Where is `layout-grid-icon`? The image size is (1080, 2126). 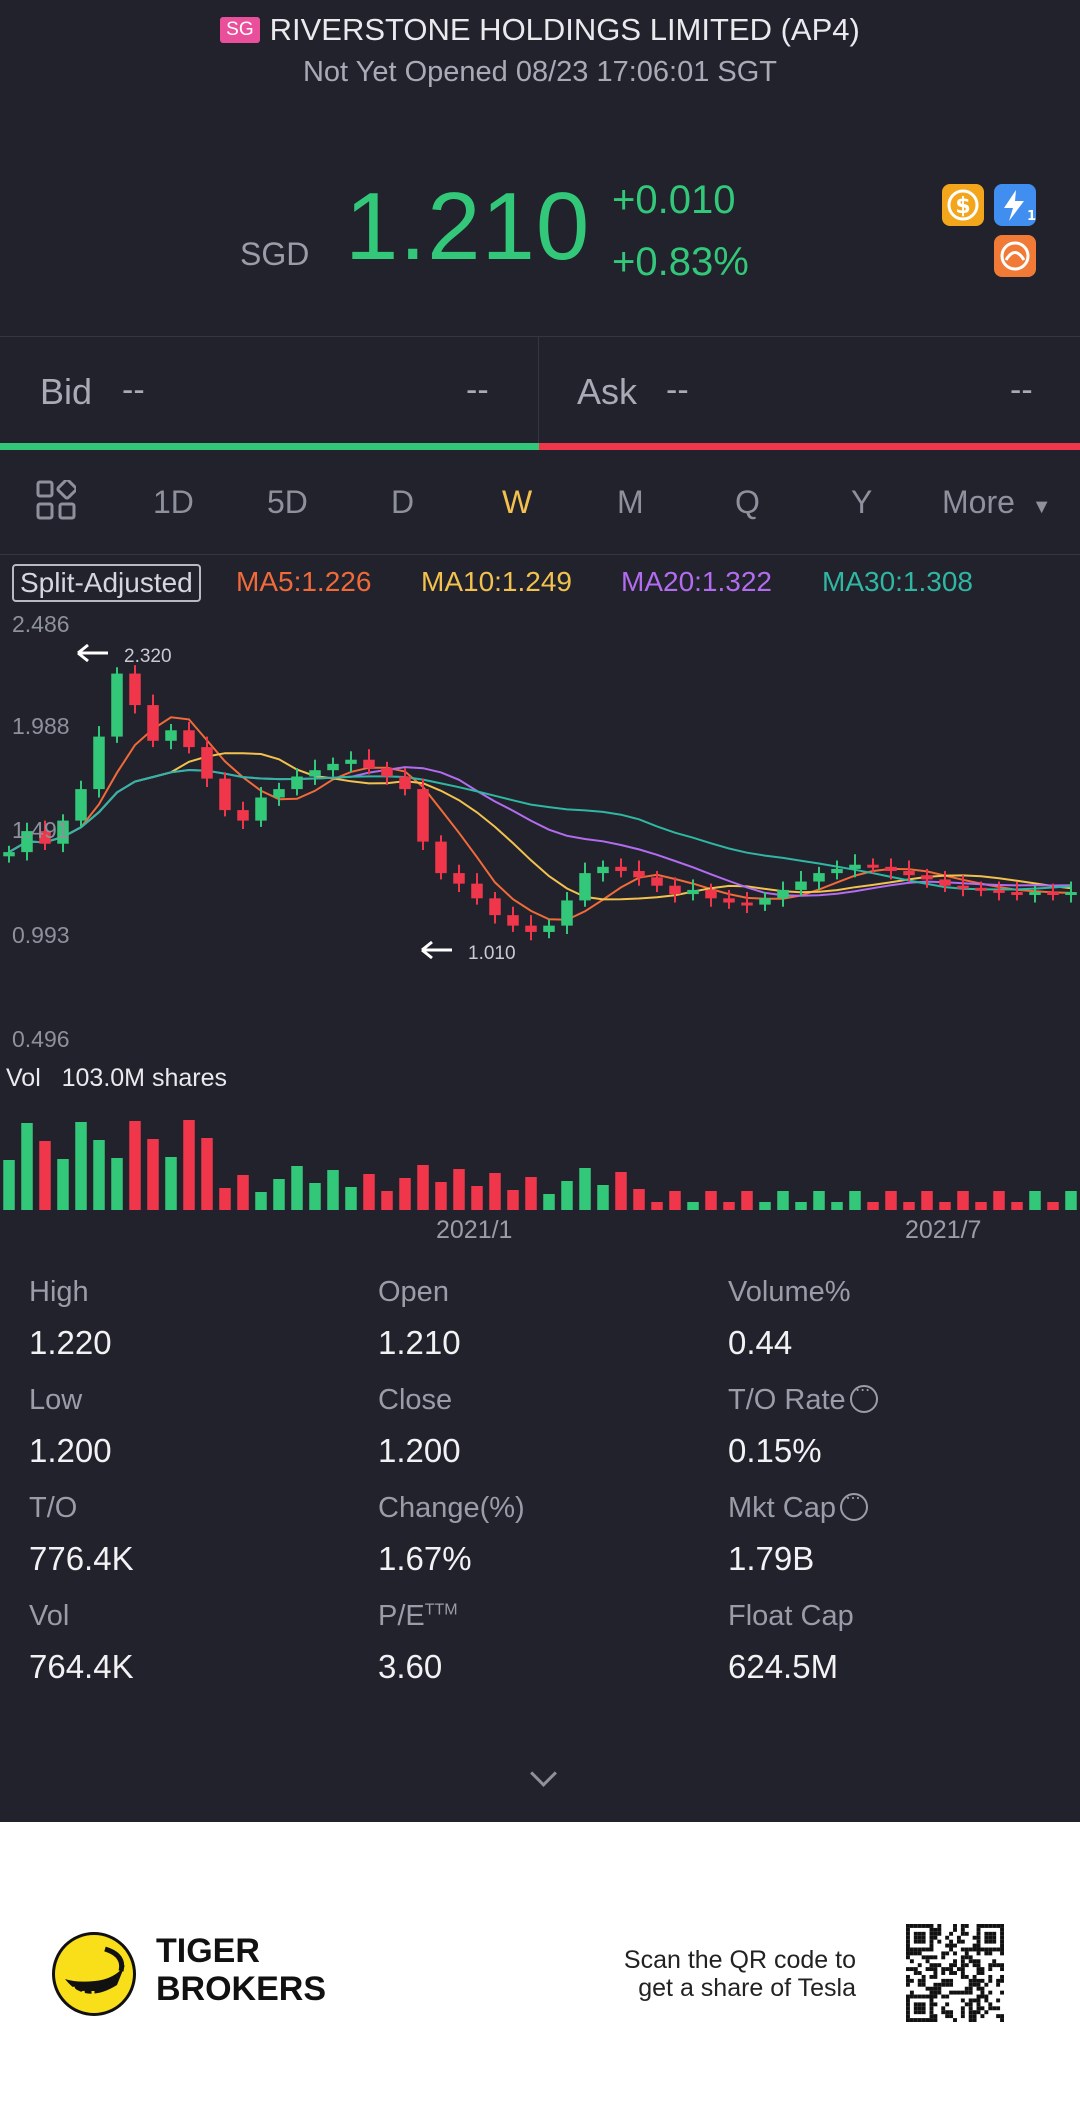 layout-grid-icon is located at coordinates (56, 500).